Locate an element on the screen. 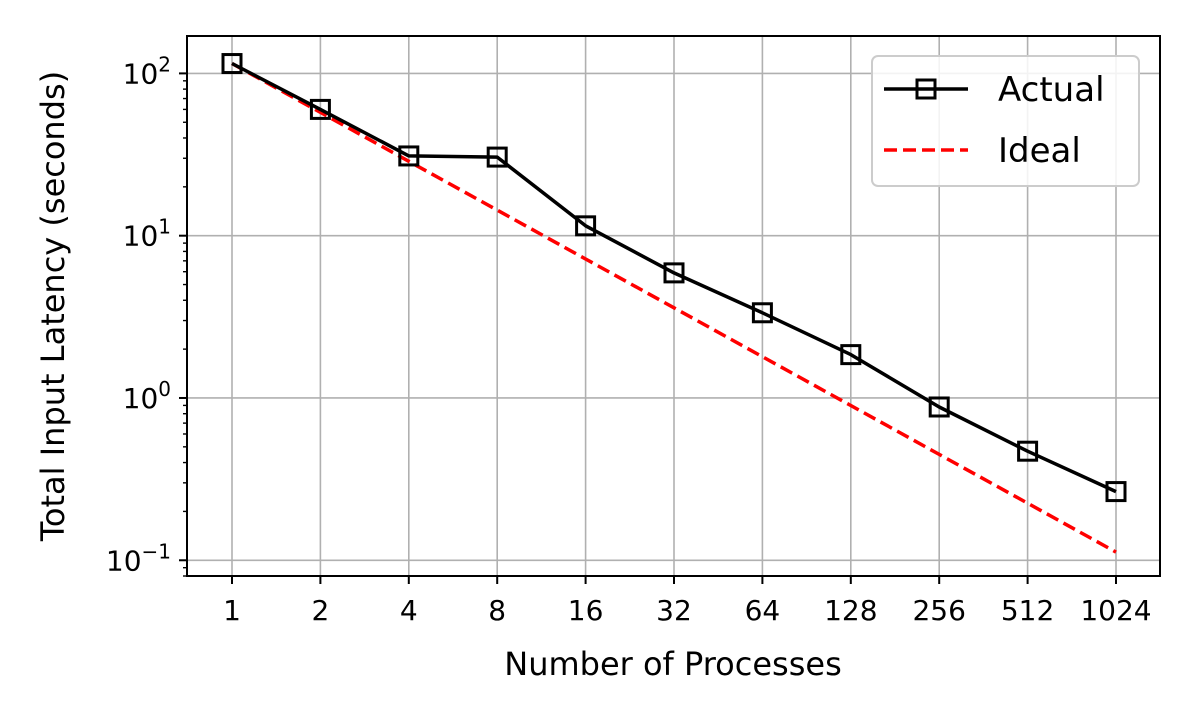  y-tick-label: 10⁰ is located at coordinates (147, 396).